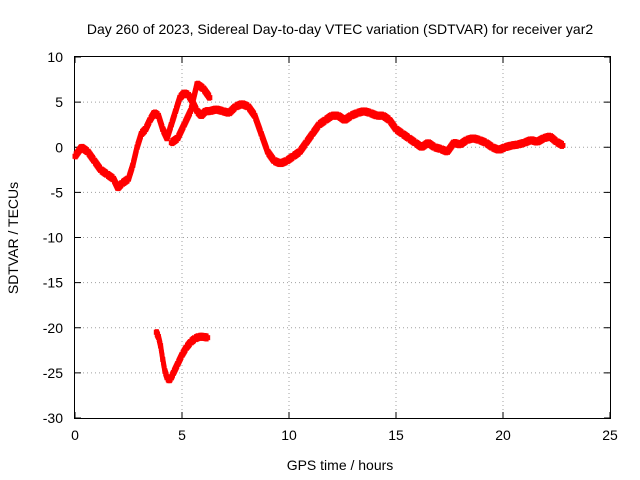  Describe the element at coordinates (55, 57) in the screenshot. I see `y-tick-label: 10` at that location.